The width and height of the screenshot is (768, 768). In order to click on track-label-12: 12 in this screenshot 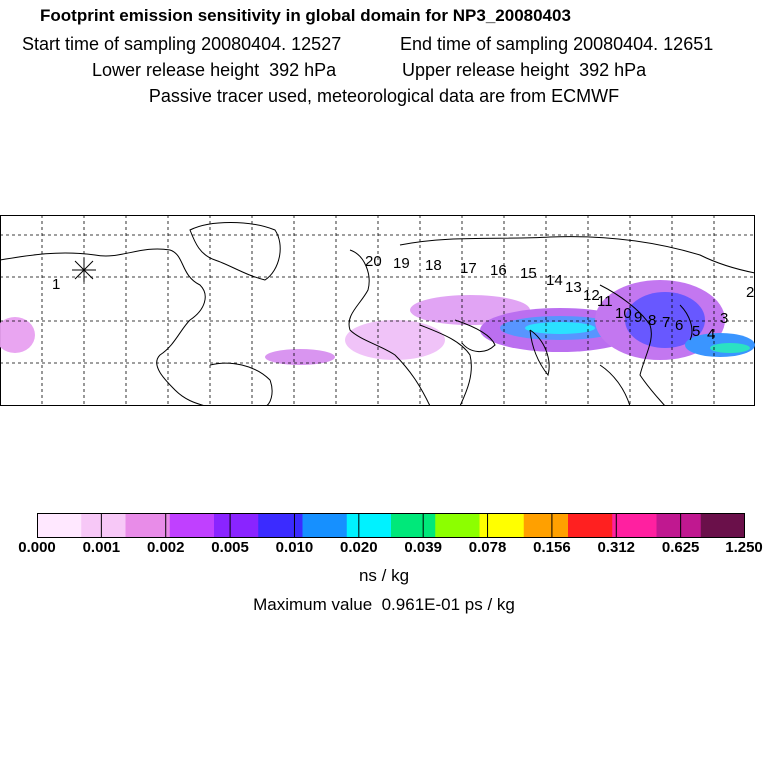, I will do `click(591, 295)`.